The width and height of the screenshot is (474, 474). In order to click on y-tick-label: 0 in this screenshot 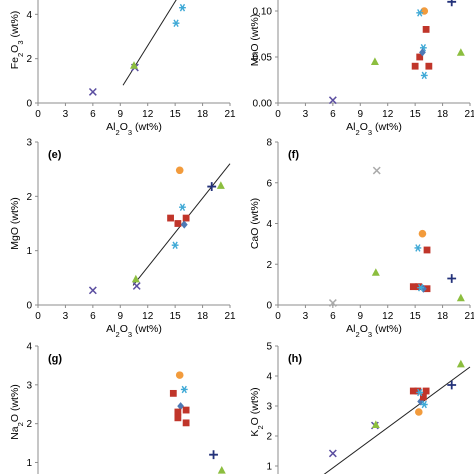, I will do `click(29, 104)`.